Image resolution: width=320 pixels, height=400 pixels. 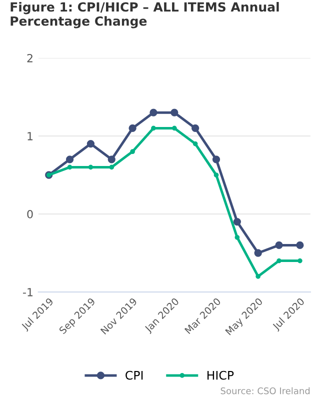 I want to click on y-tick-label: -1, so click(x=28, y=292).